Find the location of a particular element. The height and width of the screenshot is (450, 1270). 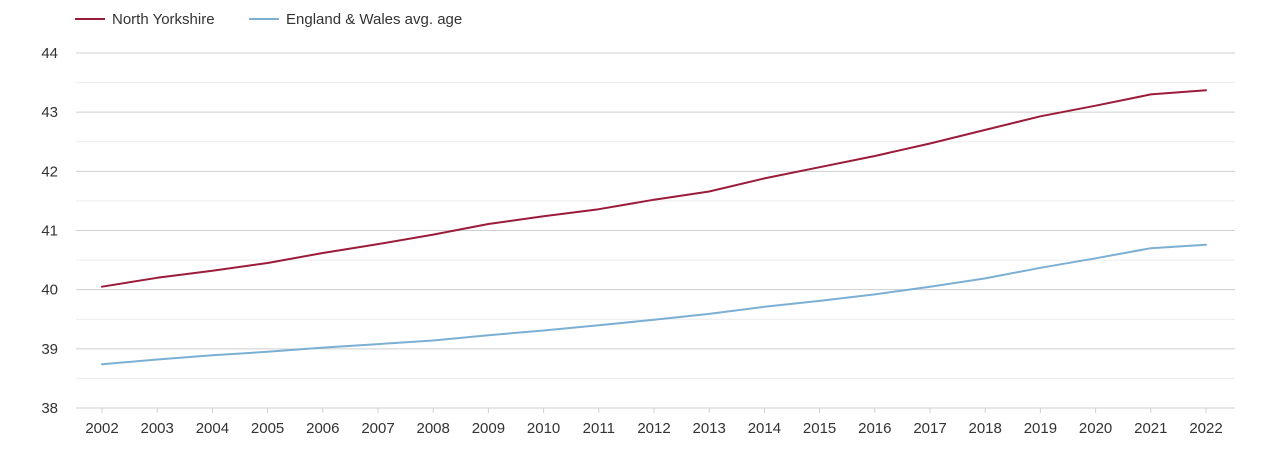

legend-item: North Yorkshire is located at coordinates (145, 19).